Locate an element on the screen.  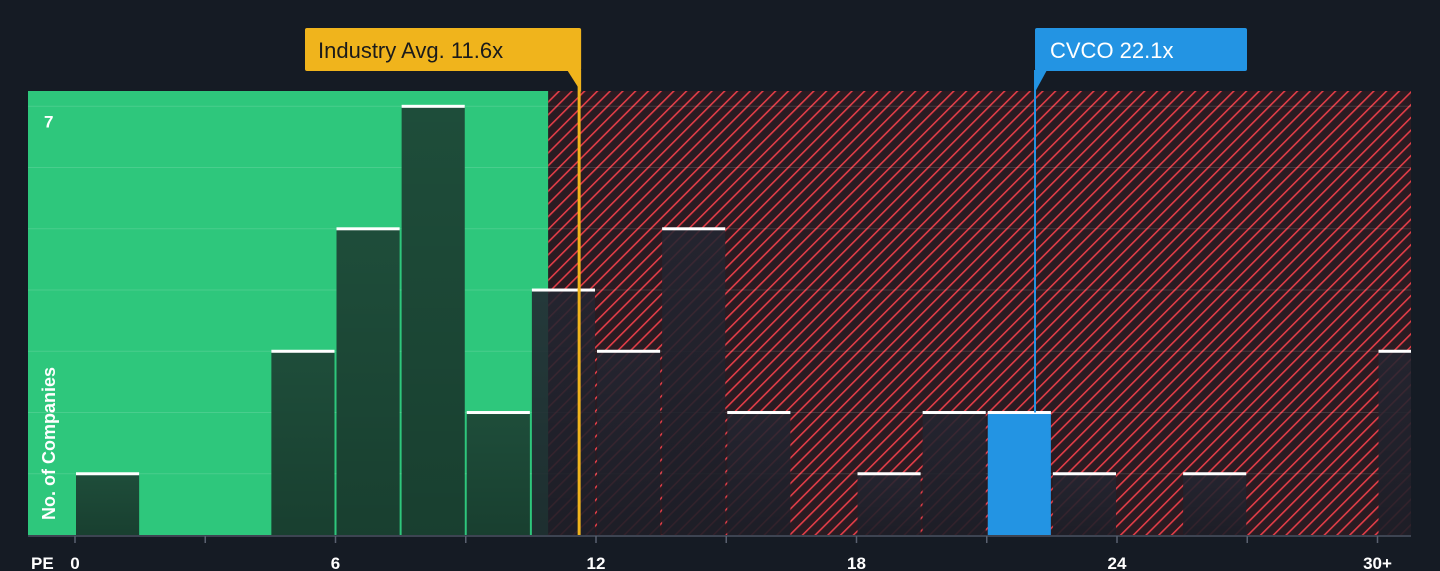
x-tick-label: 30+ is located at coordinates (1377, 562).